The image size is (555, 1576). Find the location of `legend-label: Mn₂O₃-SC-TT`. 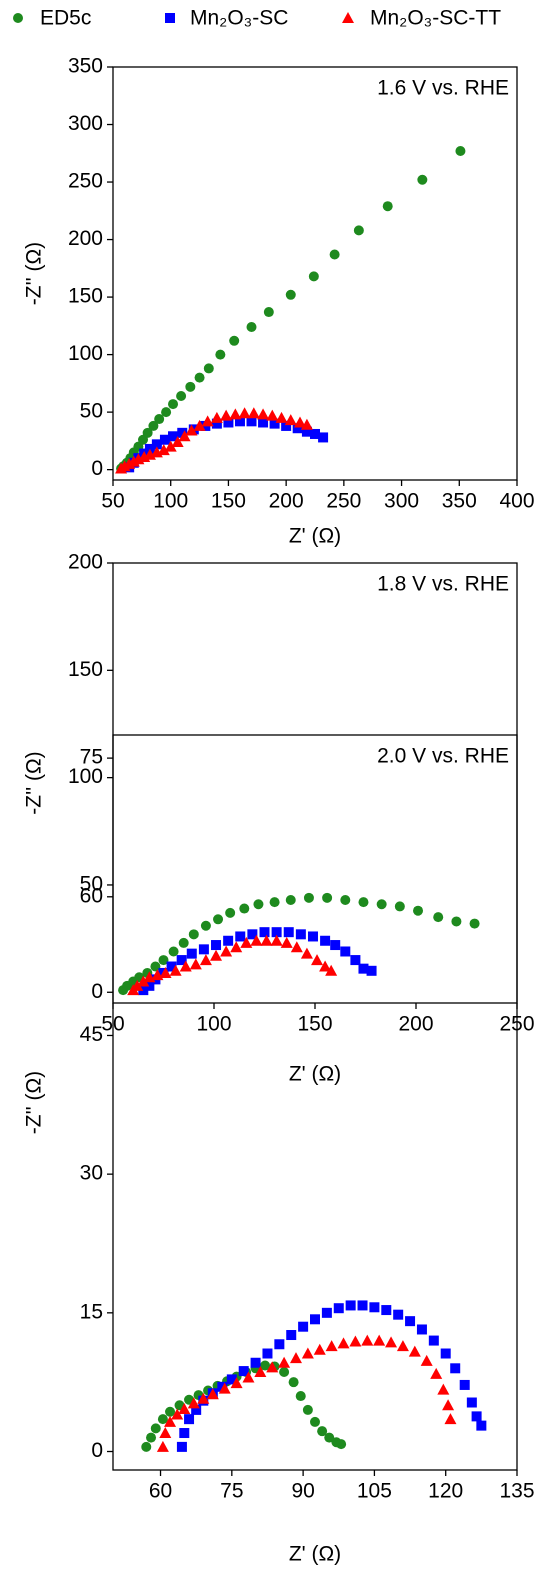

legend-label: Mn₂O₃-SC-TT is located at coordinates (435, 18).